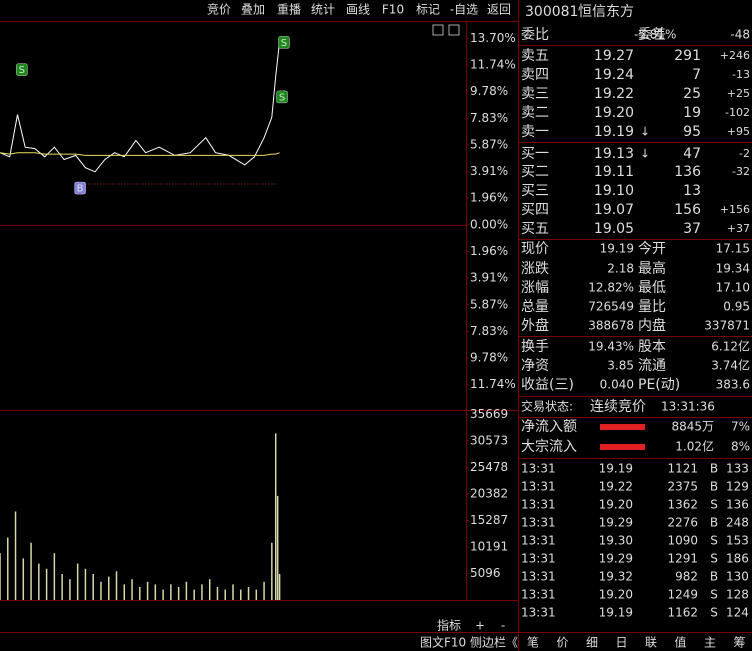 The image size is (752, 651). Describe the element at coordinates (730, 346) in the screenshot. I see `value: 6.12亿` at that location.